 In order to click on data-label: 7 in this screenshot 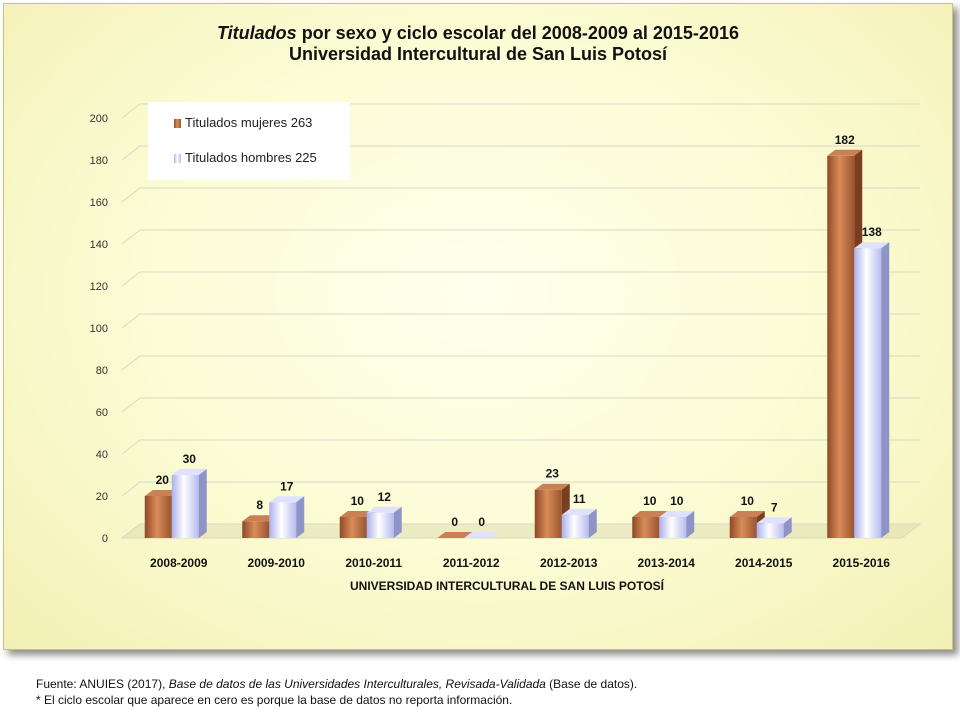, I will do `click(774, 507)`.